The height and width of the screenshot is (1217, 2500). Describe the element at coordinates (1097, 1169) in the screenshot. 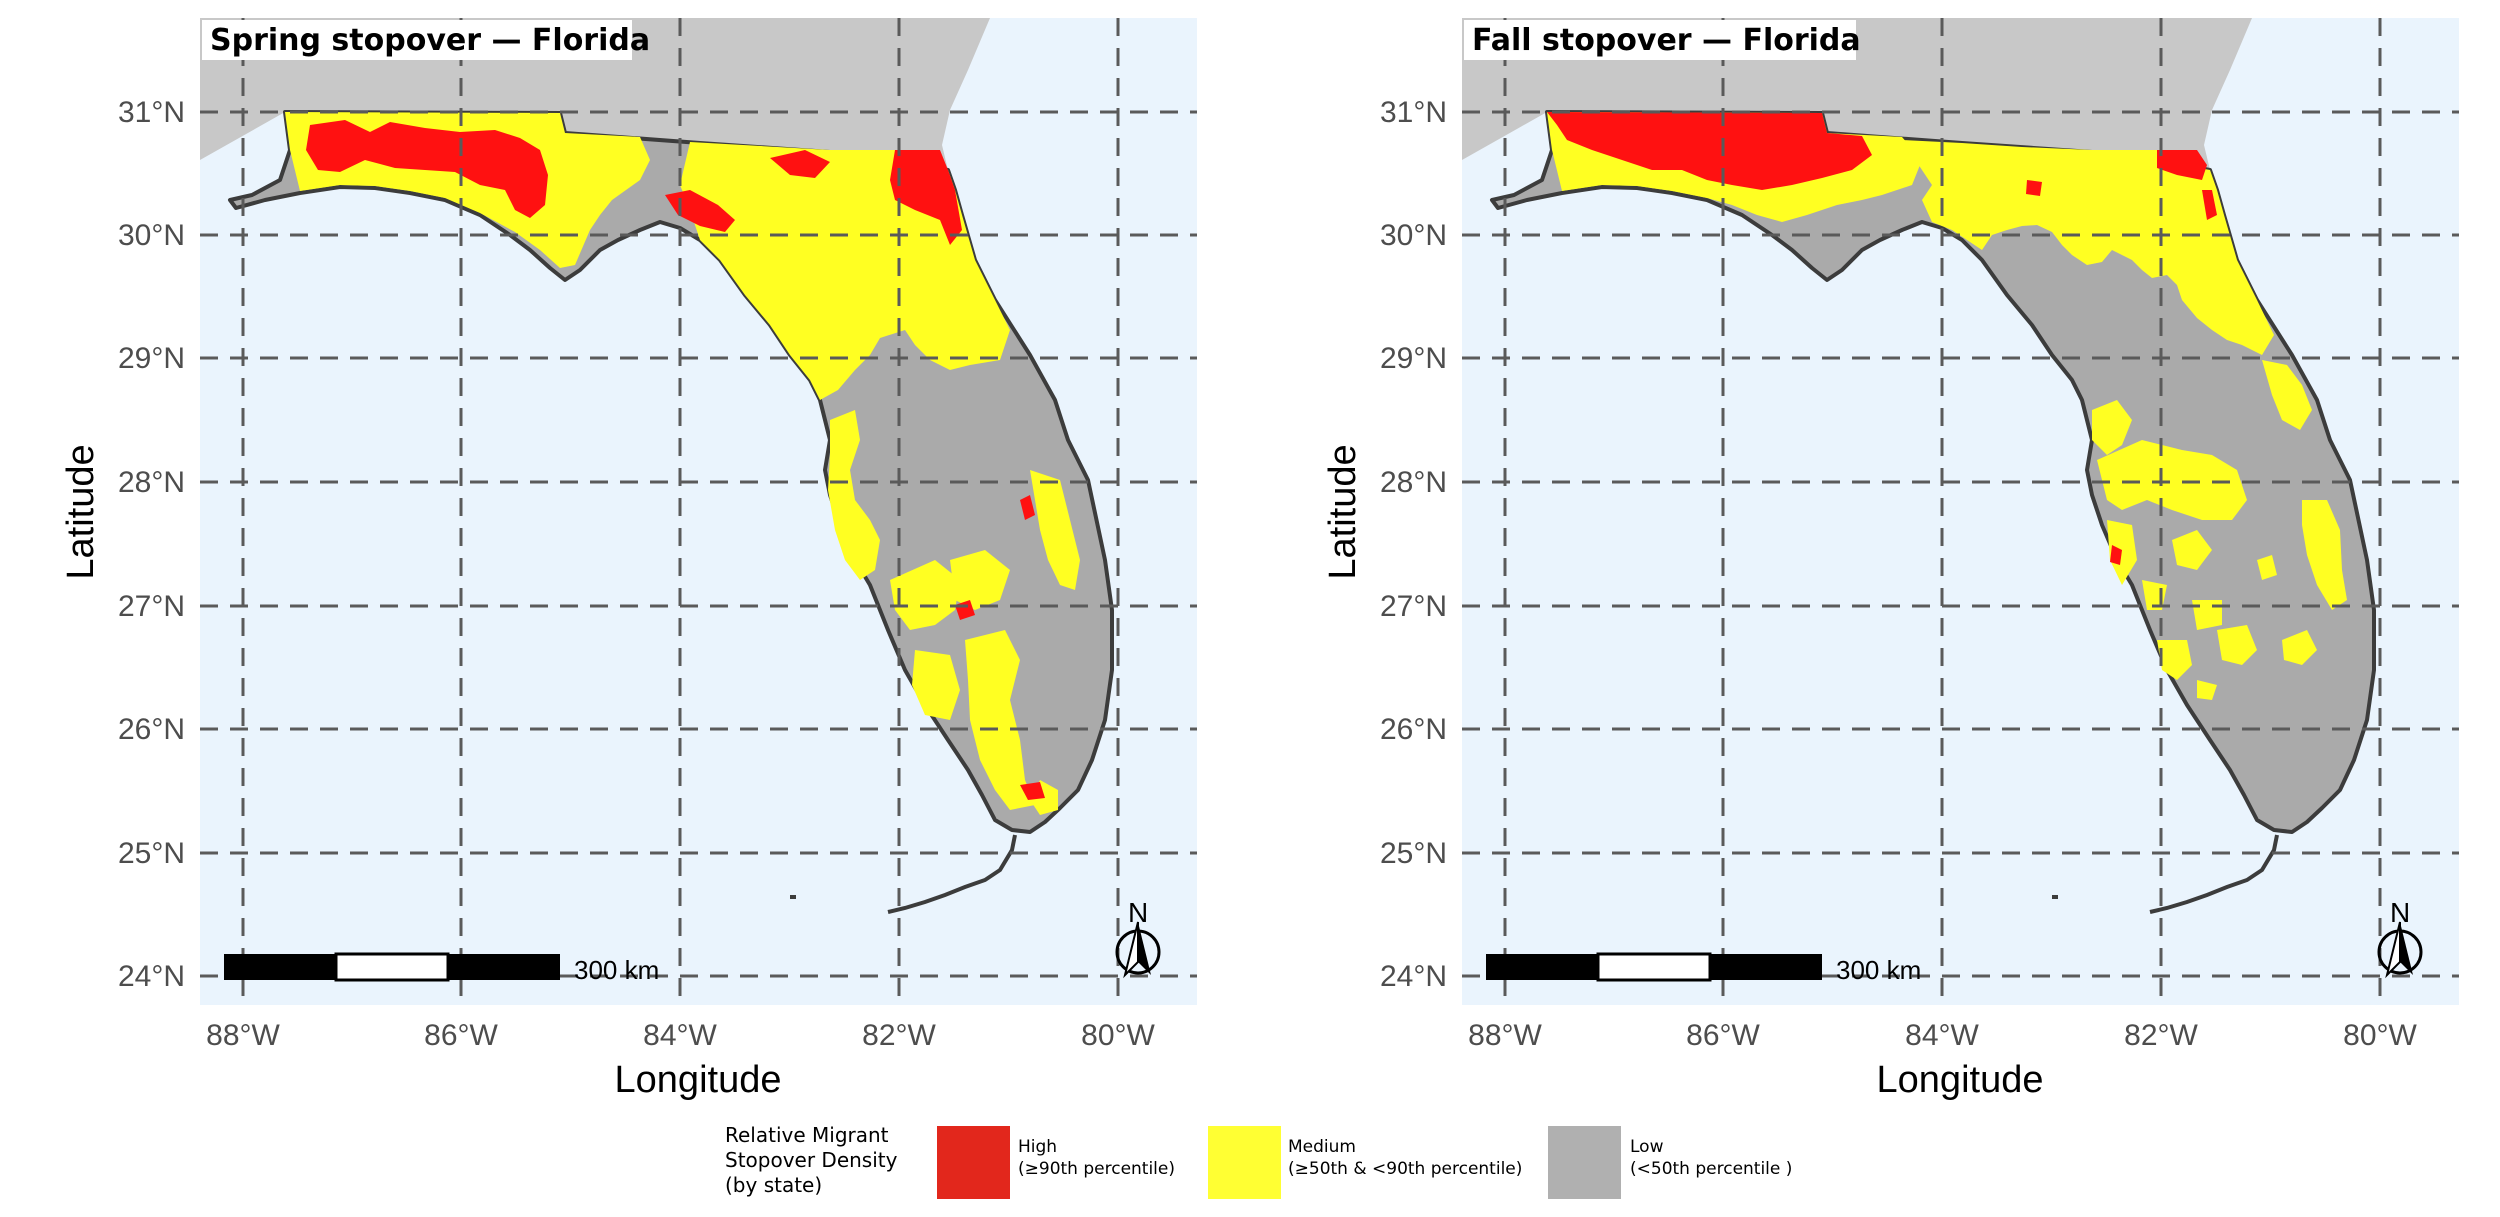

I see `legend-sublabel: (≥90th percentile)` at that location.